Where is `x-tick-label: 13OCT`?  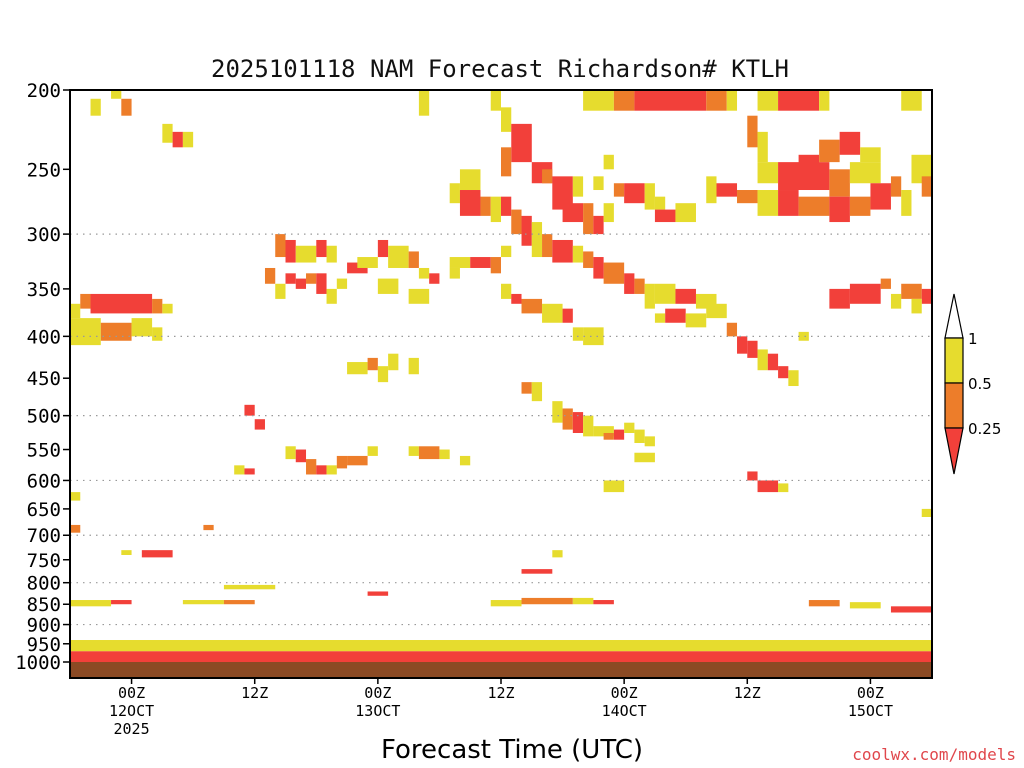 x-tick-label: 13OCT is located at coordinates (377, 711).